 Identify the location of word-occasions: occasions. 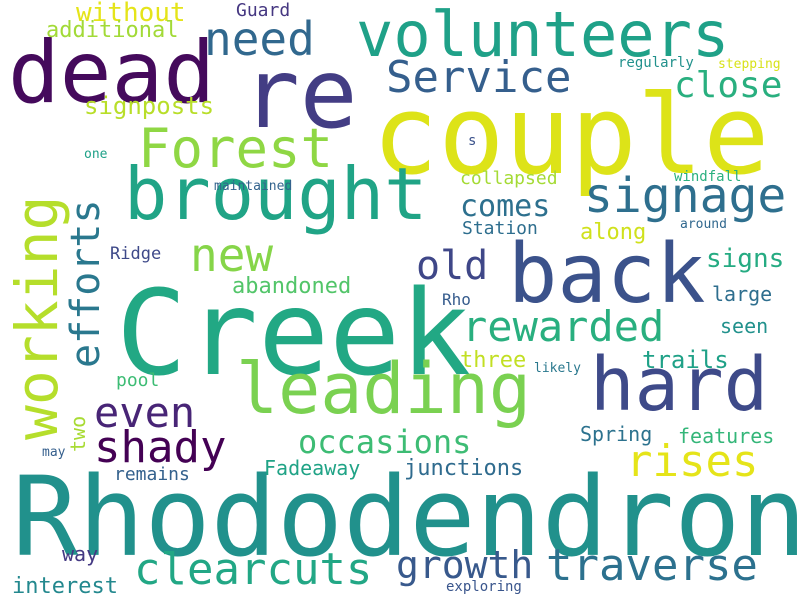
(385, 442).